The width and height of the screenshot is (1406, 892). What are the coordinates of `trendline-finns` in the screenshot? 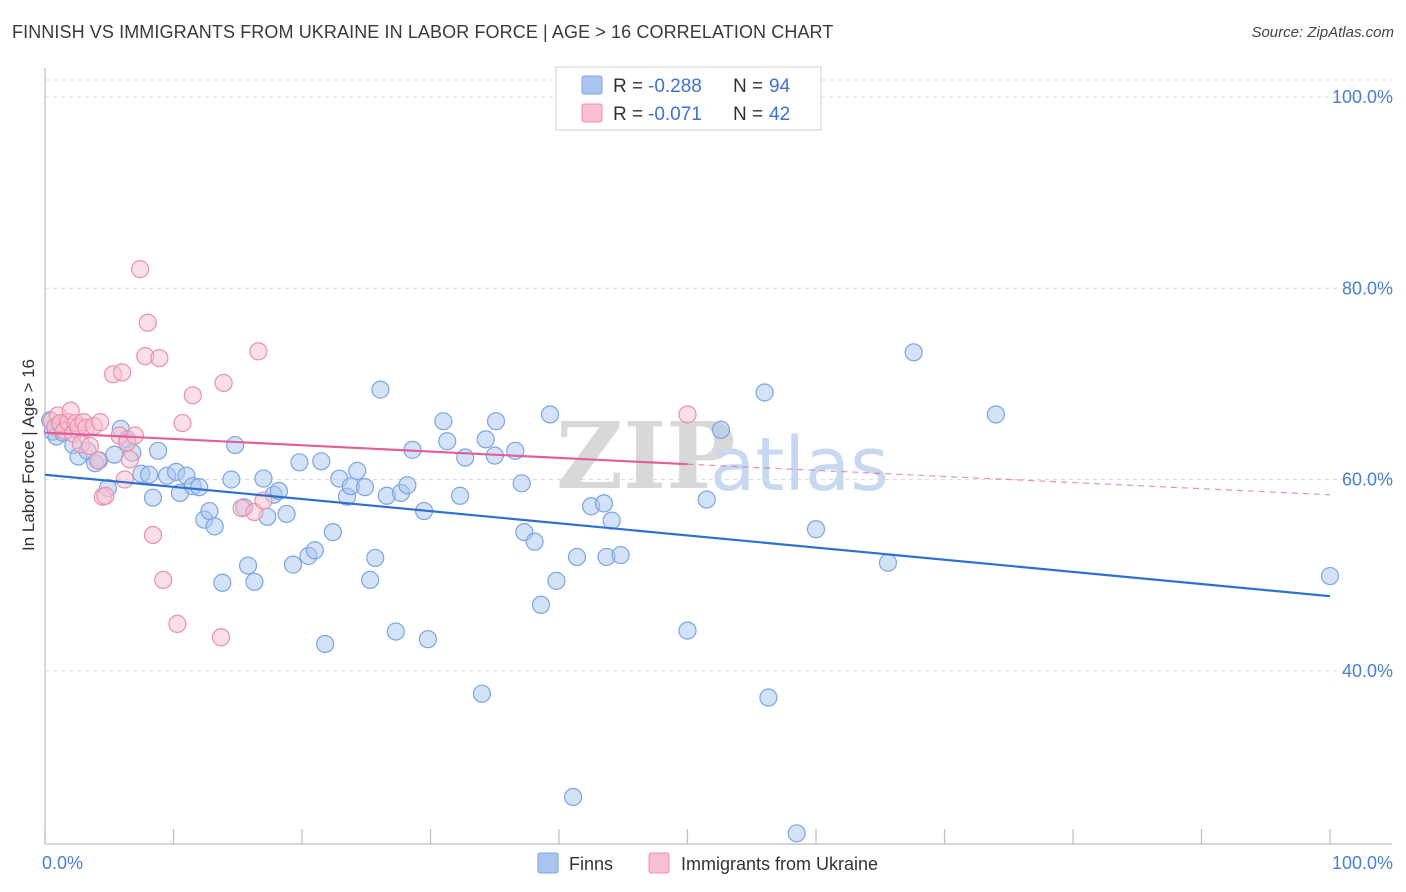 It's located at (687, 535).